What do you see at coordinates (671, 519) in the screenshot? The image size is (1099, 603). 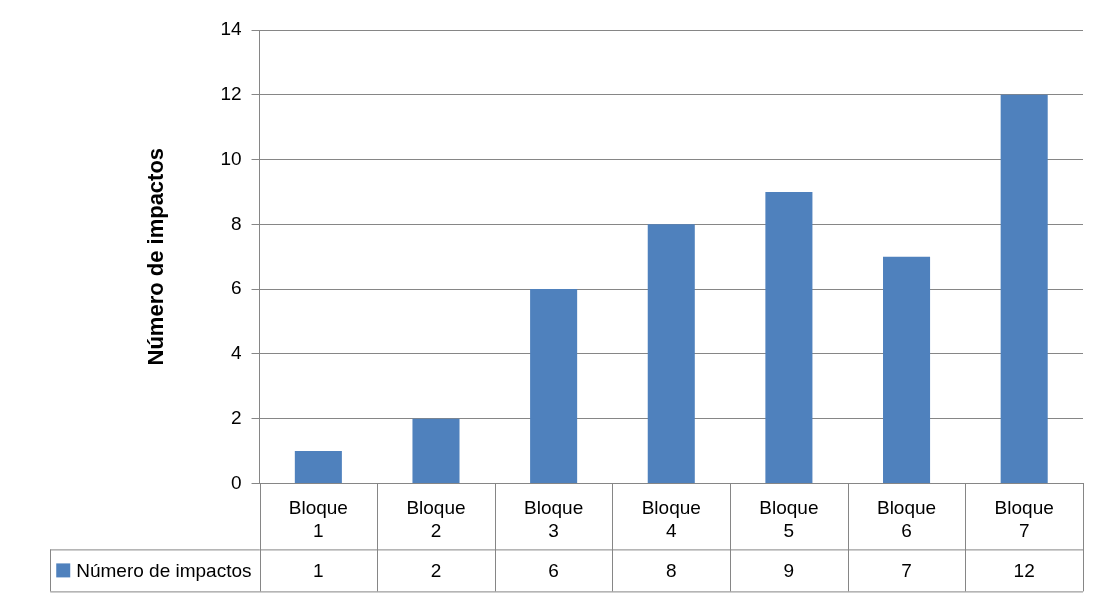 I see `x-tick-label: Bloque 4` at bounding box center [671, 519].